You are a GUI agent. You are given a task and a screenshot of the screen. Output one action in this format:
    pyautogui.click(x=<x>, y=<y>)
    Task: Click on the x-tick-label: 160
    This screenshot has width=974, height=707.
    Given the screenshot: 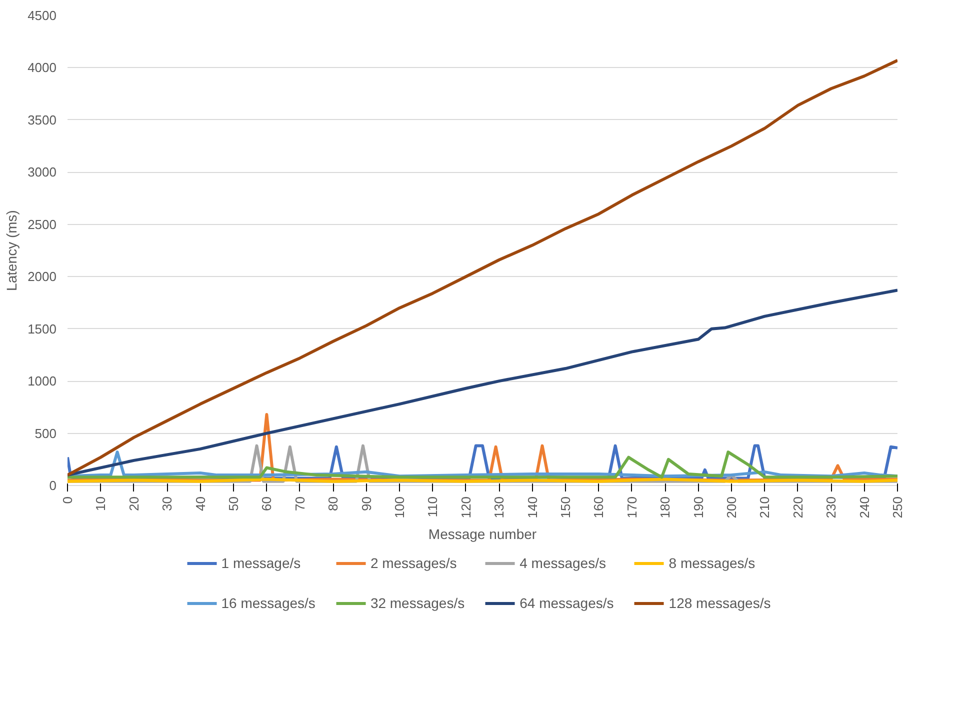 What is the action you would take?
    pyautogui.click(x=598, y=507)
    